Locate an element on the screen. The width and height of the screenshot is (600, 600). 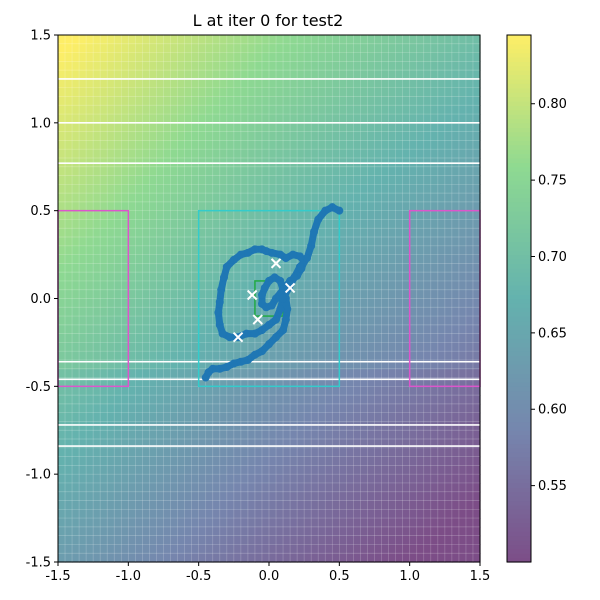
colorbar-frame is located at coordinates (519, 298).